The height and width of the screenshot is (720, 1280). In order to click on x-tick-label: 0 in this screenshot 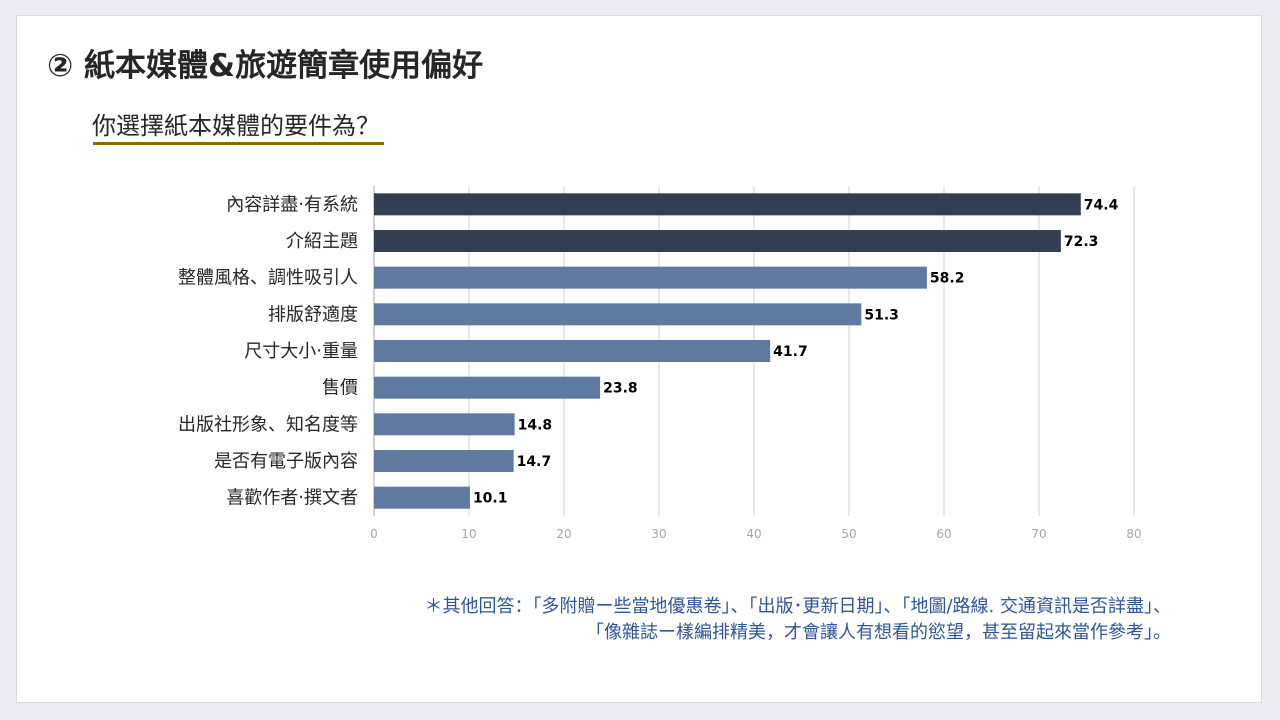, I will do `click(374, 534)`.